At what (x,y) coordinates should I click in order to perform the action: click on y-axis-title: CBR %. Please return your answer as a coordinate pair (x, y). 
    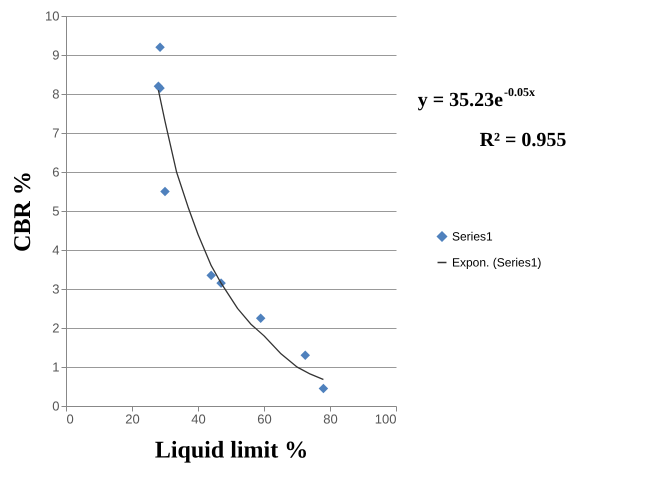
    Looking at the image, I should click on (23, 211).